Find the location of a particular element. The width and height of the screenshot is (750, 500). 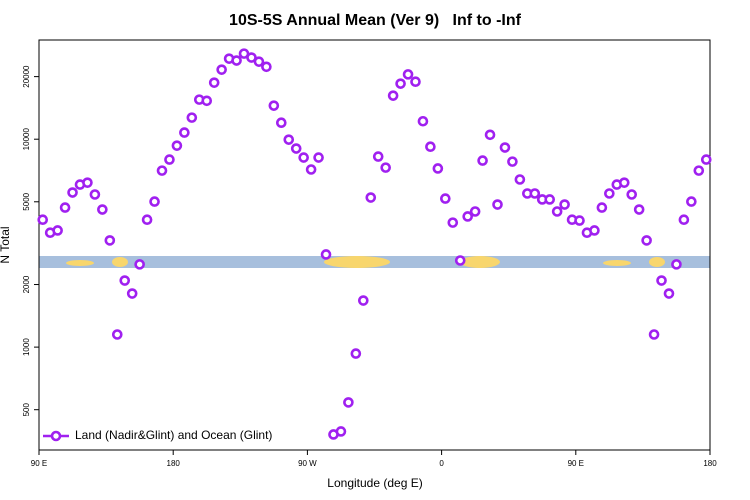

legend-marker is located at coordinates (56, 436).